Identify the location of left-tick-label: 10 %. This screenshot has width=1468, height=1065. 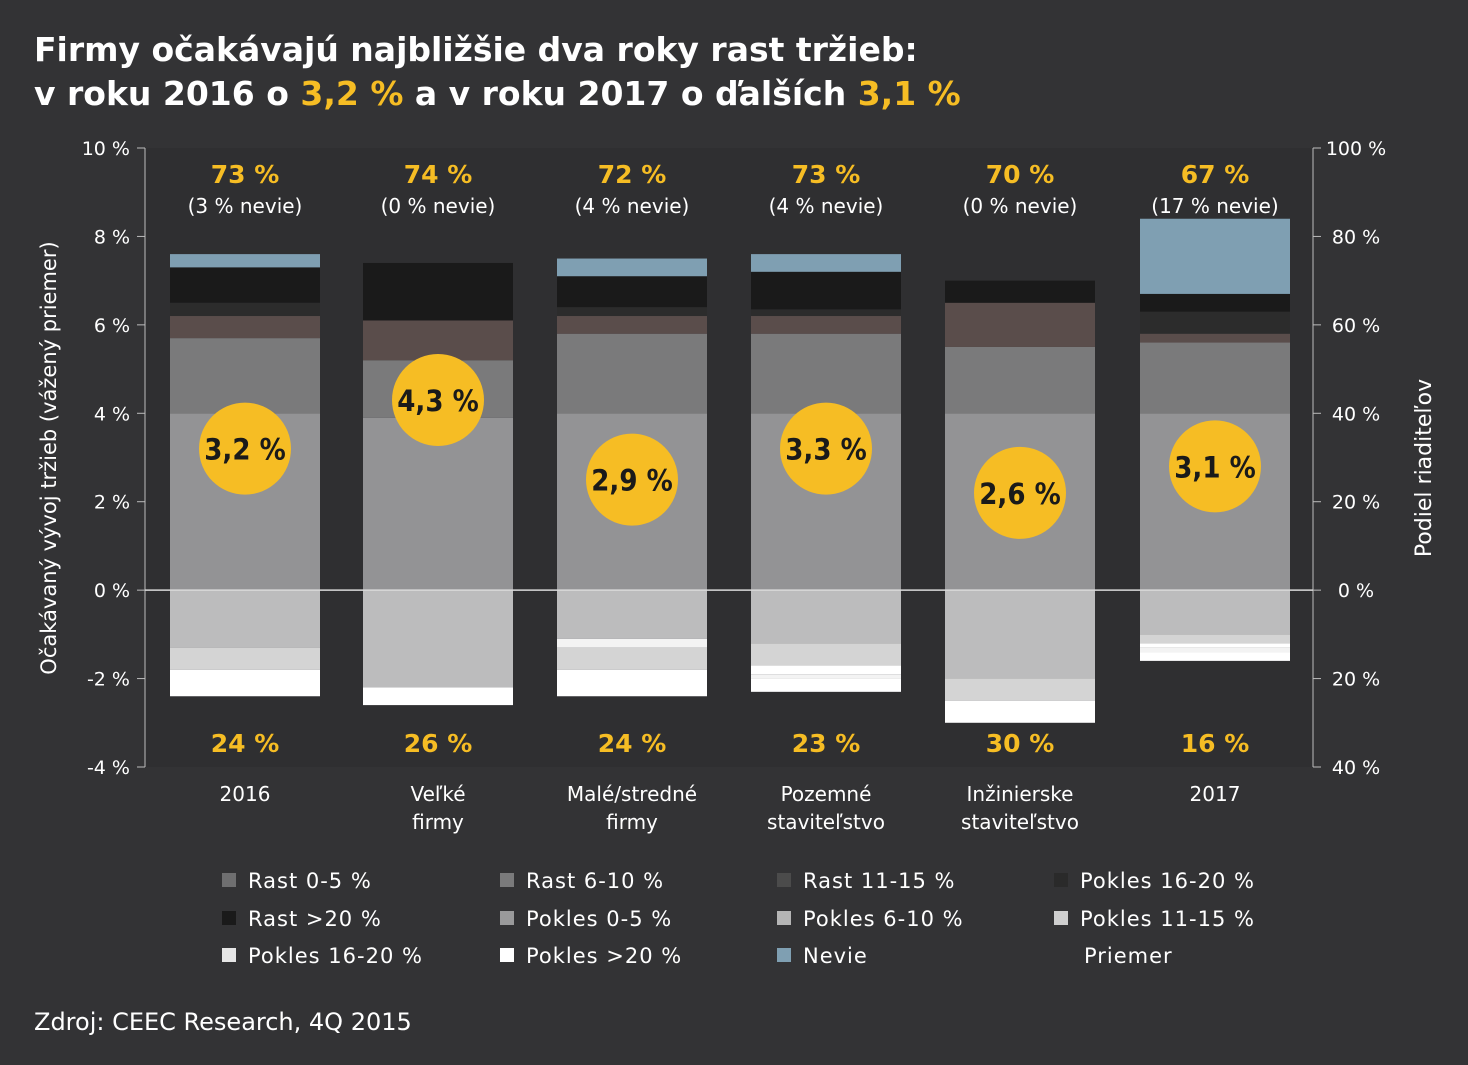
(106, 149).